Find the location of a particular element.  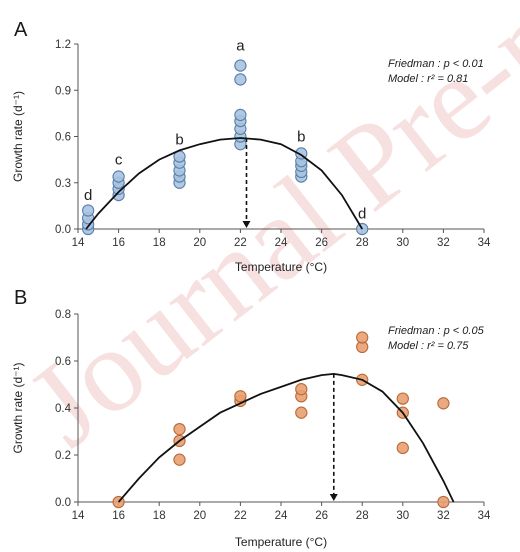

panel-letter: B is located at coordinates (20, 298).